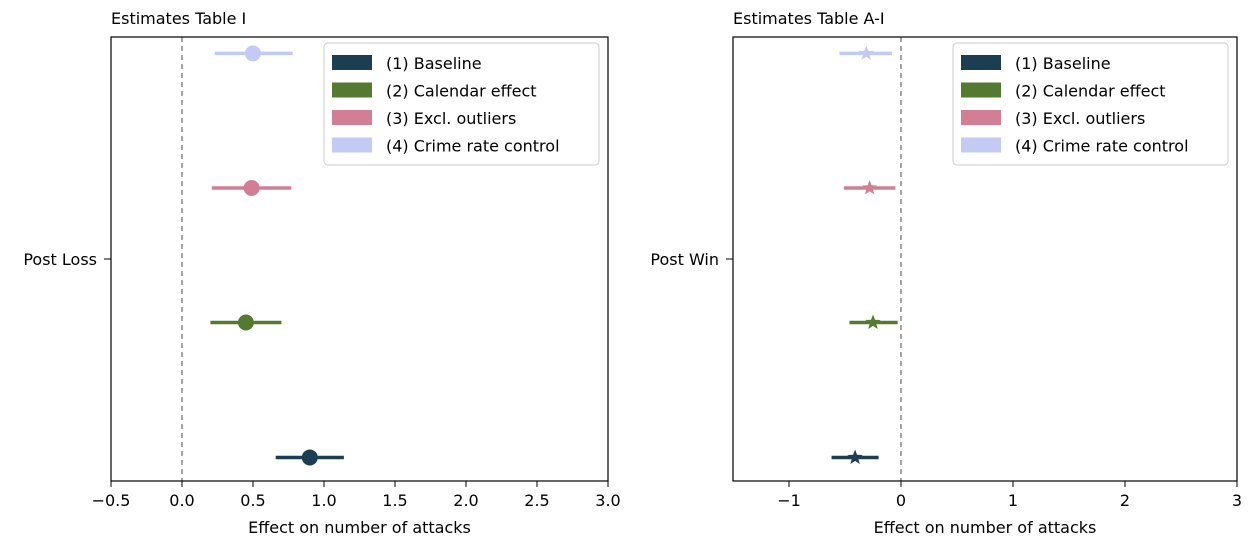 The height and width of the screenshot is (544, 1249). Describe the element at coordinates (809, 18) in the screenshot. I see `chart-title: Estimates Table A-I` at that location.